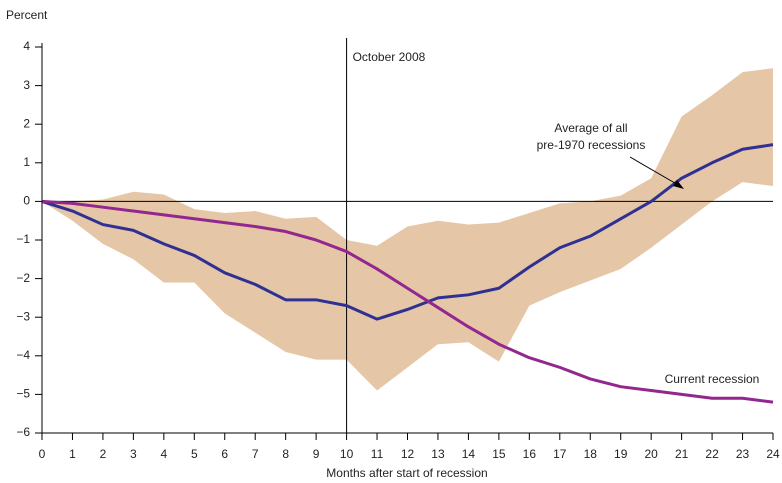 Image resolution: width=782 pixels, height=483 pixels. Describe the element at coordinates (678, 184) in the screenshot. I see `arrow-head` at that location.